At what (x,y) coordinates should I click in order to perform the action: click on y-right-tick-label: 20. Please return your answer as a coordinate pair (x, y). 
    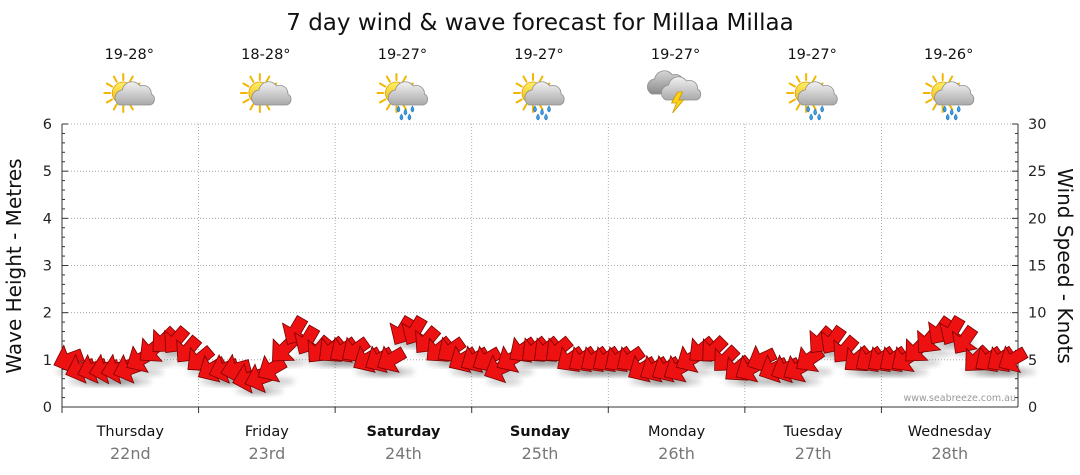
    Looking at the image, I should click on (1037, 219).